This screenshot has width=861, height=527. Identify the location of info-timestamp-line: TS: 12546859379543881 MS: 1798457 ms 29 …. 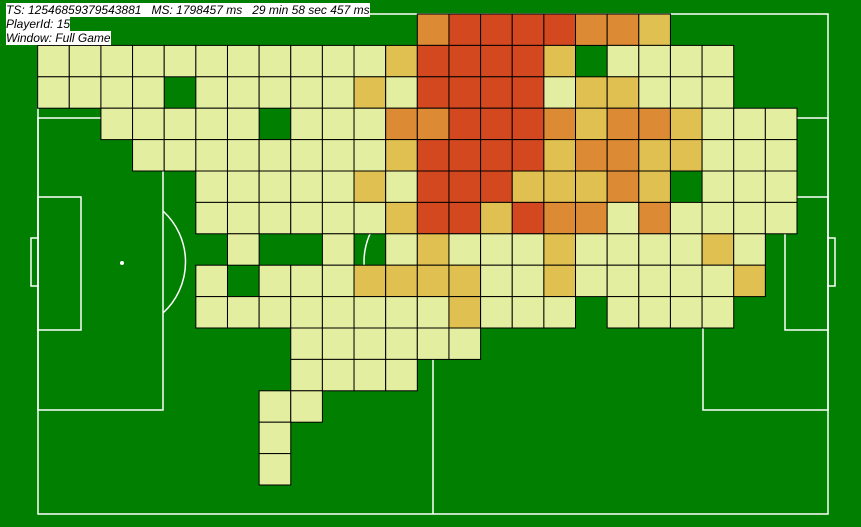
(188, 10).